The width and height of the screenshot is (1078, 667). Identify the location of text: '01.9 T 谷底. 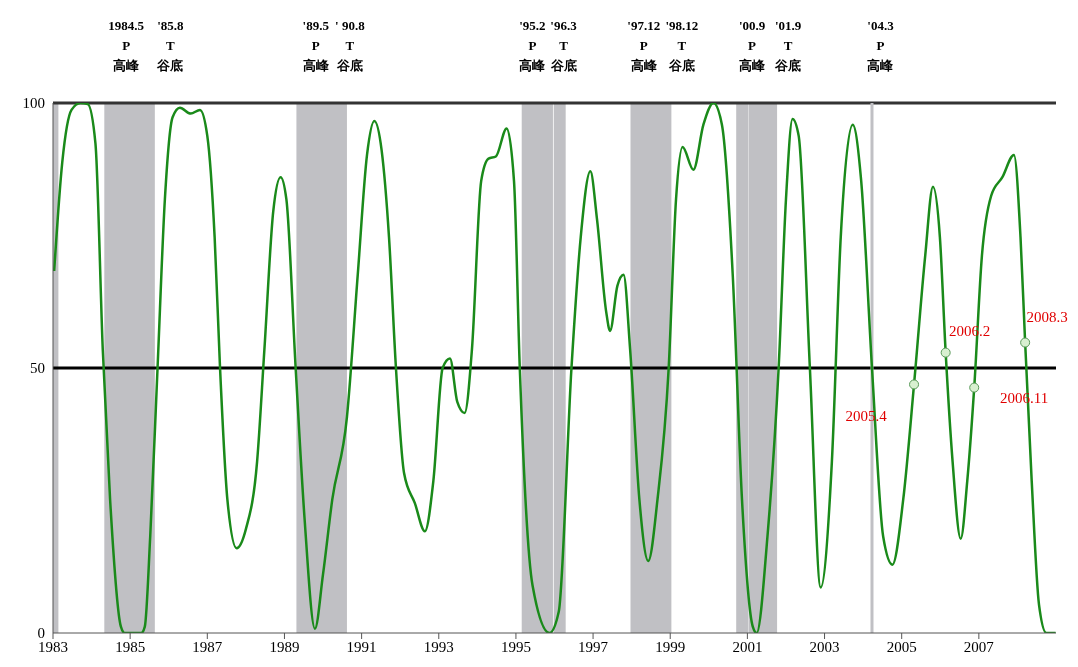
(788, 46).